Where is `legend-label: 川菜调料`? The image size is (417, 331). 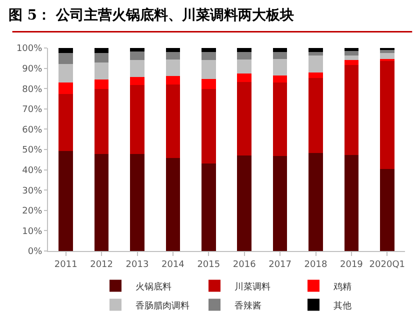
legend-label: 川菜调料 is located at coordinates (252, 286).